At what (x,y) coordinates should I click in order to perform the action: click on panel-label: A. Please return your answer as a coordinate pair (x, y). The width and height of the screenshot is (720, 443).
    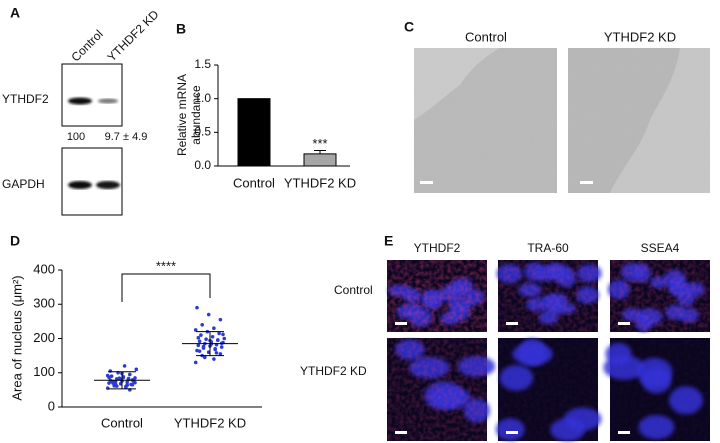
    Looking at the image, I should click on (15, 13).